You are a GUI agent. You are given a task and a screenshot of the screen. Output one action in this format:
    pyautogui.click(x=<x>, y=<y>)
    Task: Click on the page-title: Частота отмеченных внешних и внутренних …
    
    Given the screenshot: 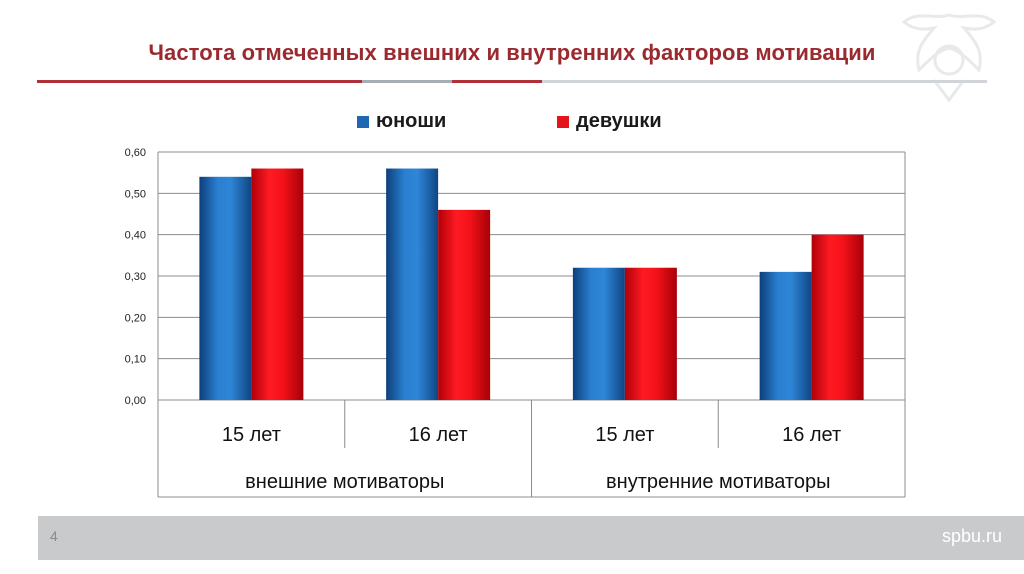 What is the action you would take?
    pyautogui.click(x=512, y=52)
    